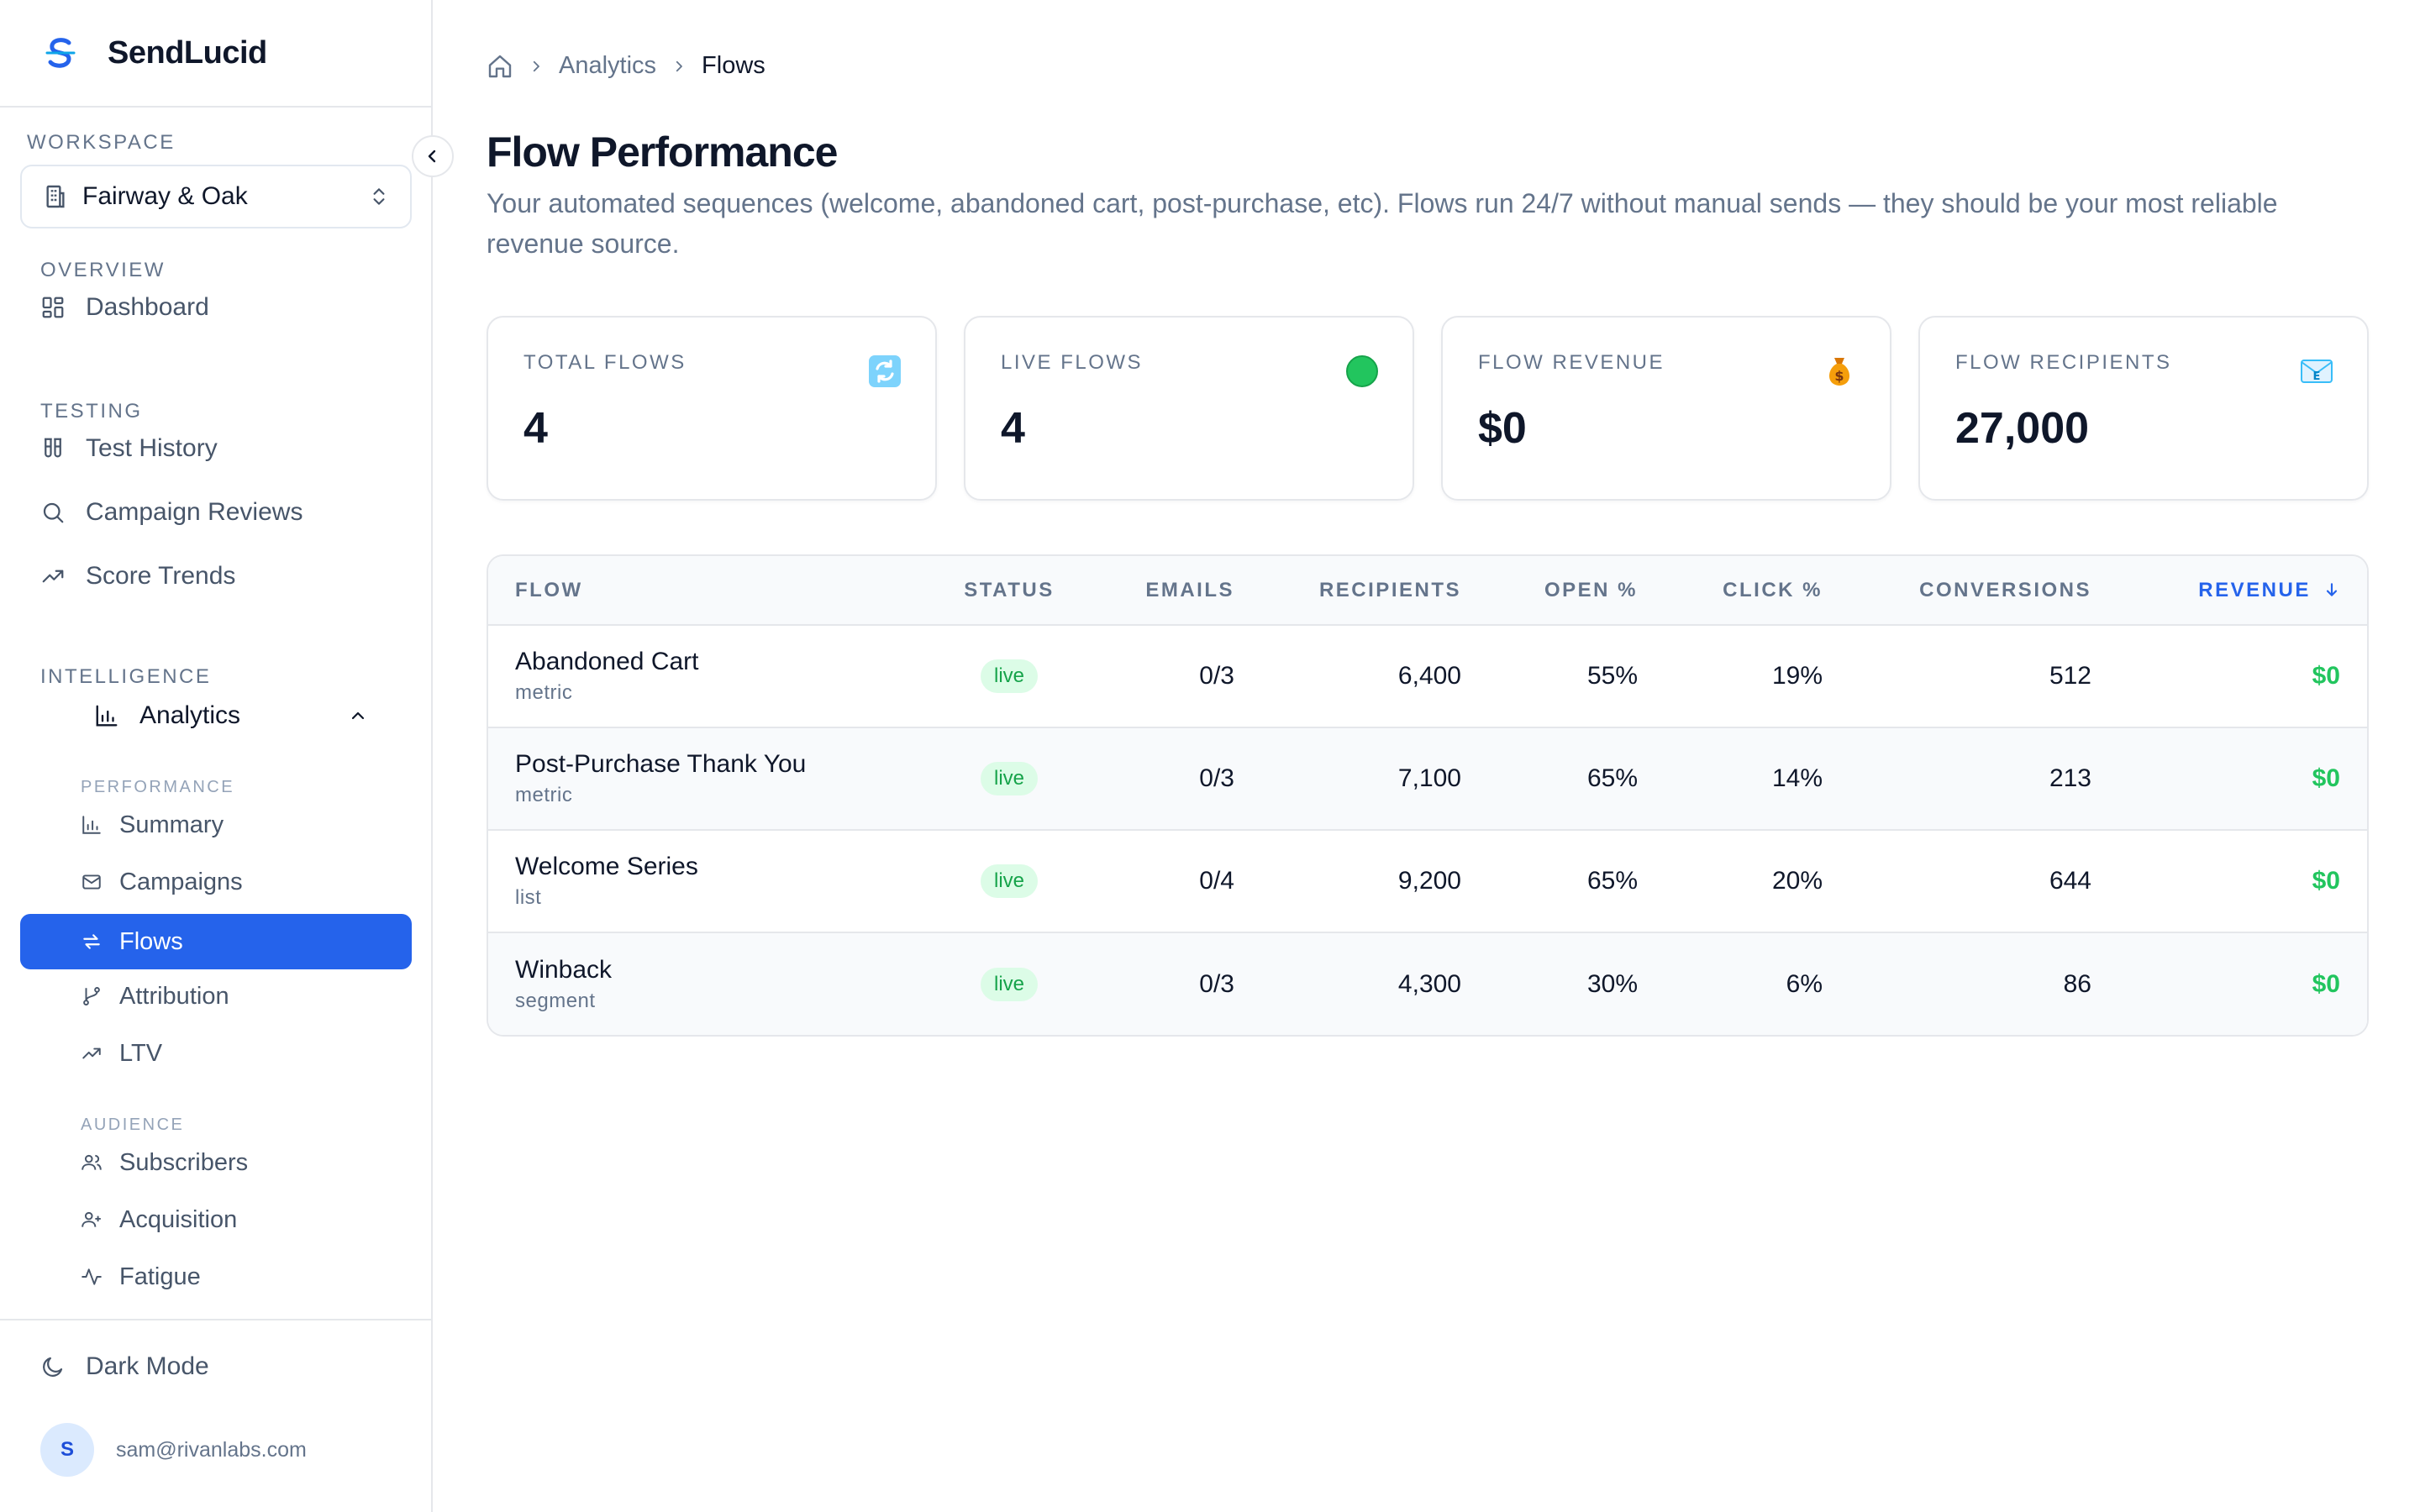 The height and width of the screenshot is (1512, 2420). Describe the element at coordinates (165, 1162) in the screenshot. I see `sidebar-item-subscribers: Subscribers` at that location.